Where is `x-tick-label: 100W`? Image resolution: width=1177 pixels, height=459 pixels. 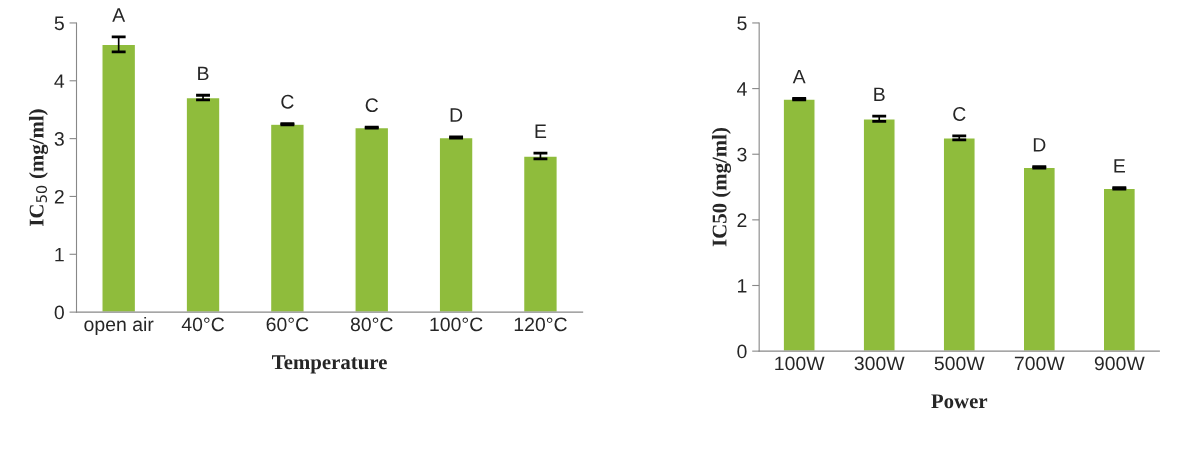 x-tick-label: 100W is located at coordinates (800, 363).